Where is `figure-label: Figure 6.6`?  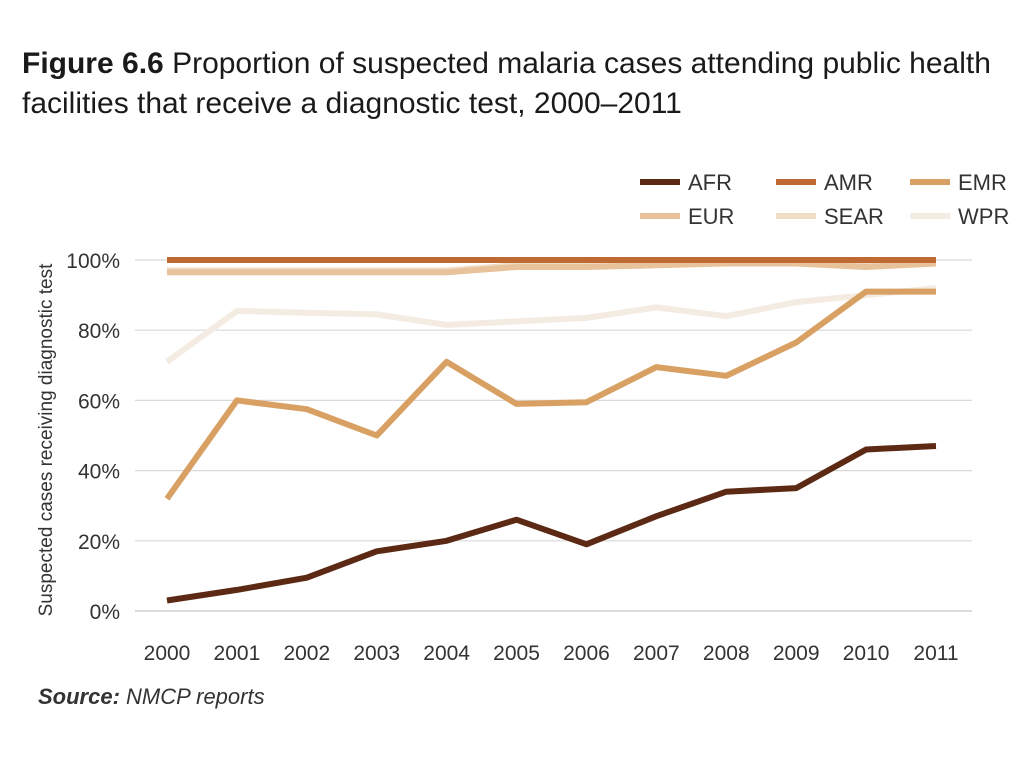
figure-label: Figure 6.6 is located at coordinates (93, 63).